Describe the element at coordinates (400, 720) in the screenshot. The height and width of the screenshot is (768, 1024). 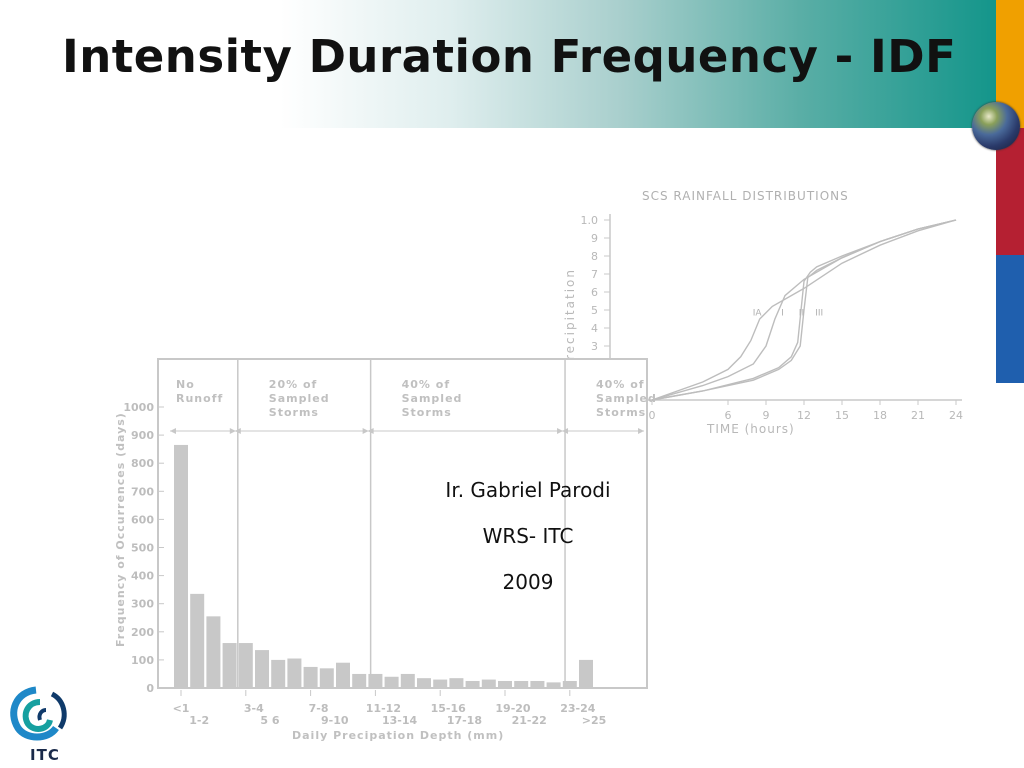
I see `histogram-x-tick-label: 13-14` at that location.